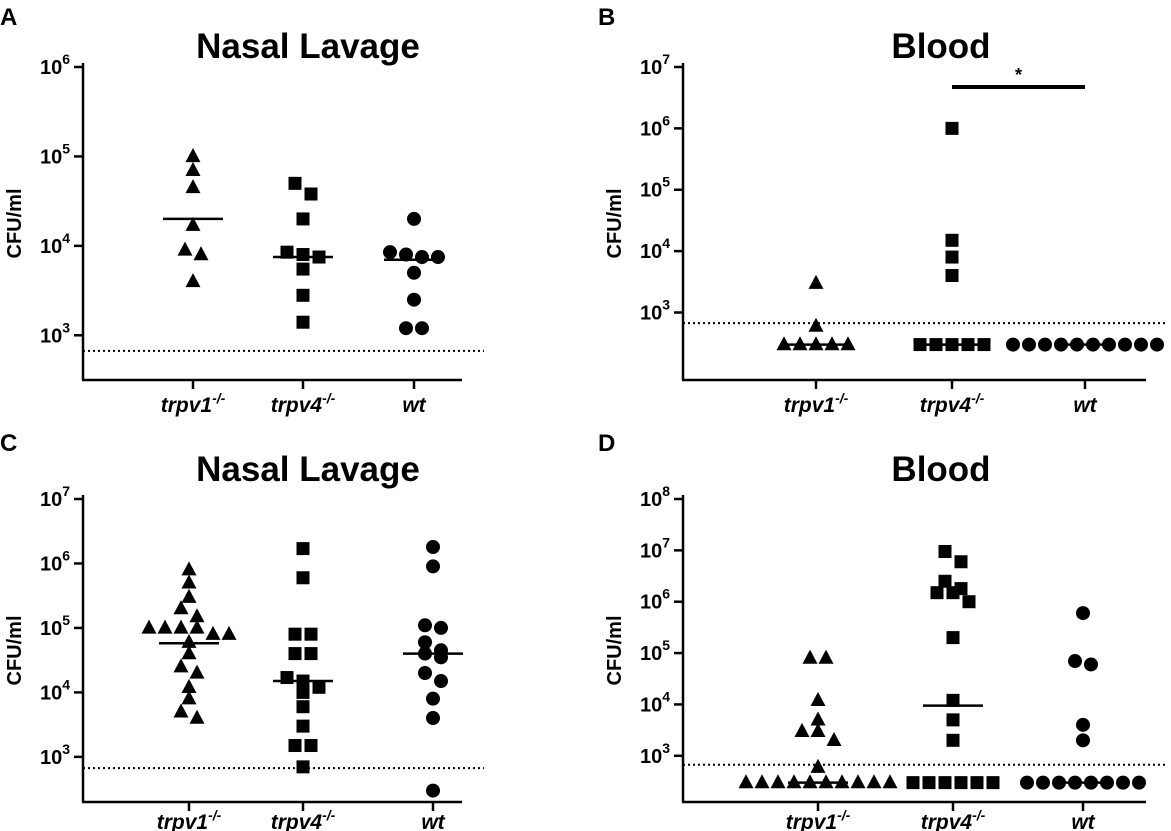 This screenshot has width=1171, height=831. What do you see at coordinates (1018, 75) in the screenshot?
I see `significance-star: *` at bounding box center [1018, 75].